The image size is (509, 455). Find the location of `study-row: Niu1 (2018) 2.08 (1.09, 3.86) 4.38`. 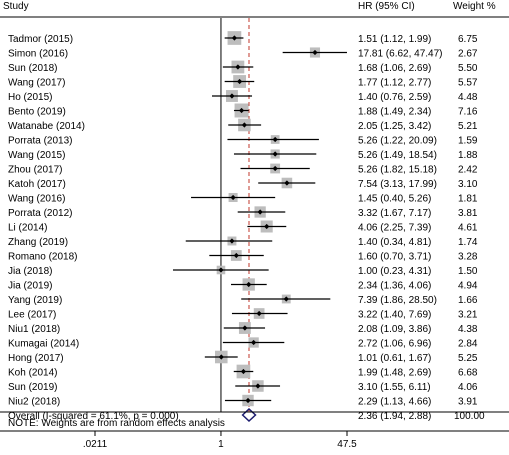

study-row: Niu1 (2018) 2.08 (1.09, 3.86) 4.38 is located at coordinates (243, 328).